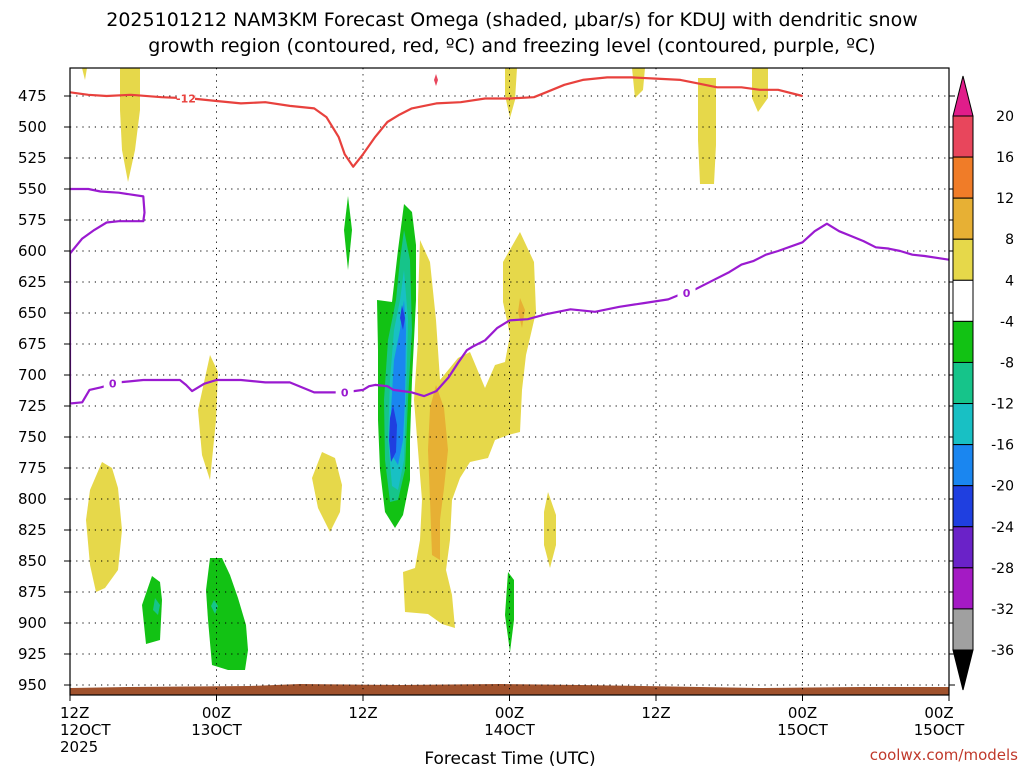  I want to click on colorbar-label: 16, so click(1005, 158).